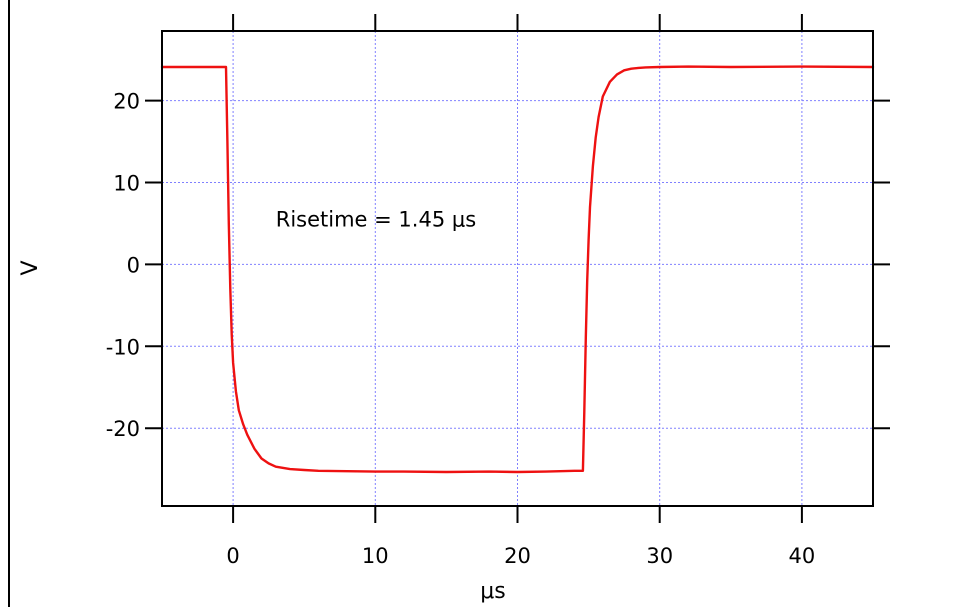  What do you see at coordinates (123, 347) in the screenshot?
I see `y-tick-label: -10` at bounding box center [123, 347].